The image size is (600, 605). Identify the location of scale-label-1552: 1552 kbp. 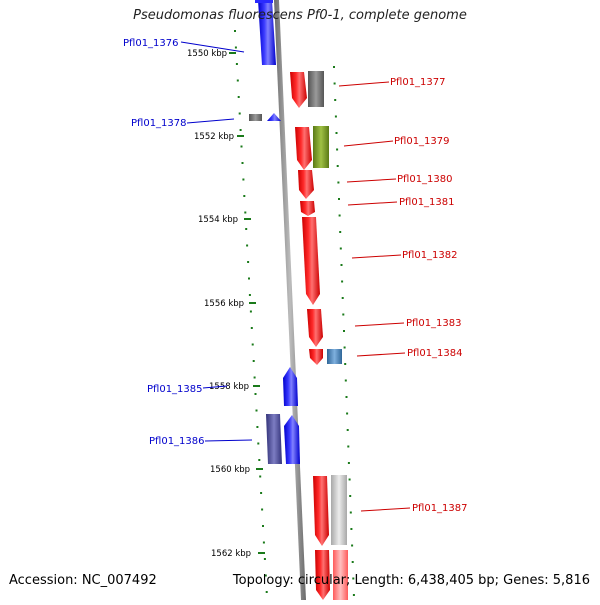
(214, 137).